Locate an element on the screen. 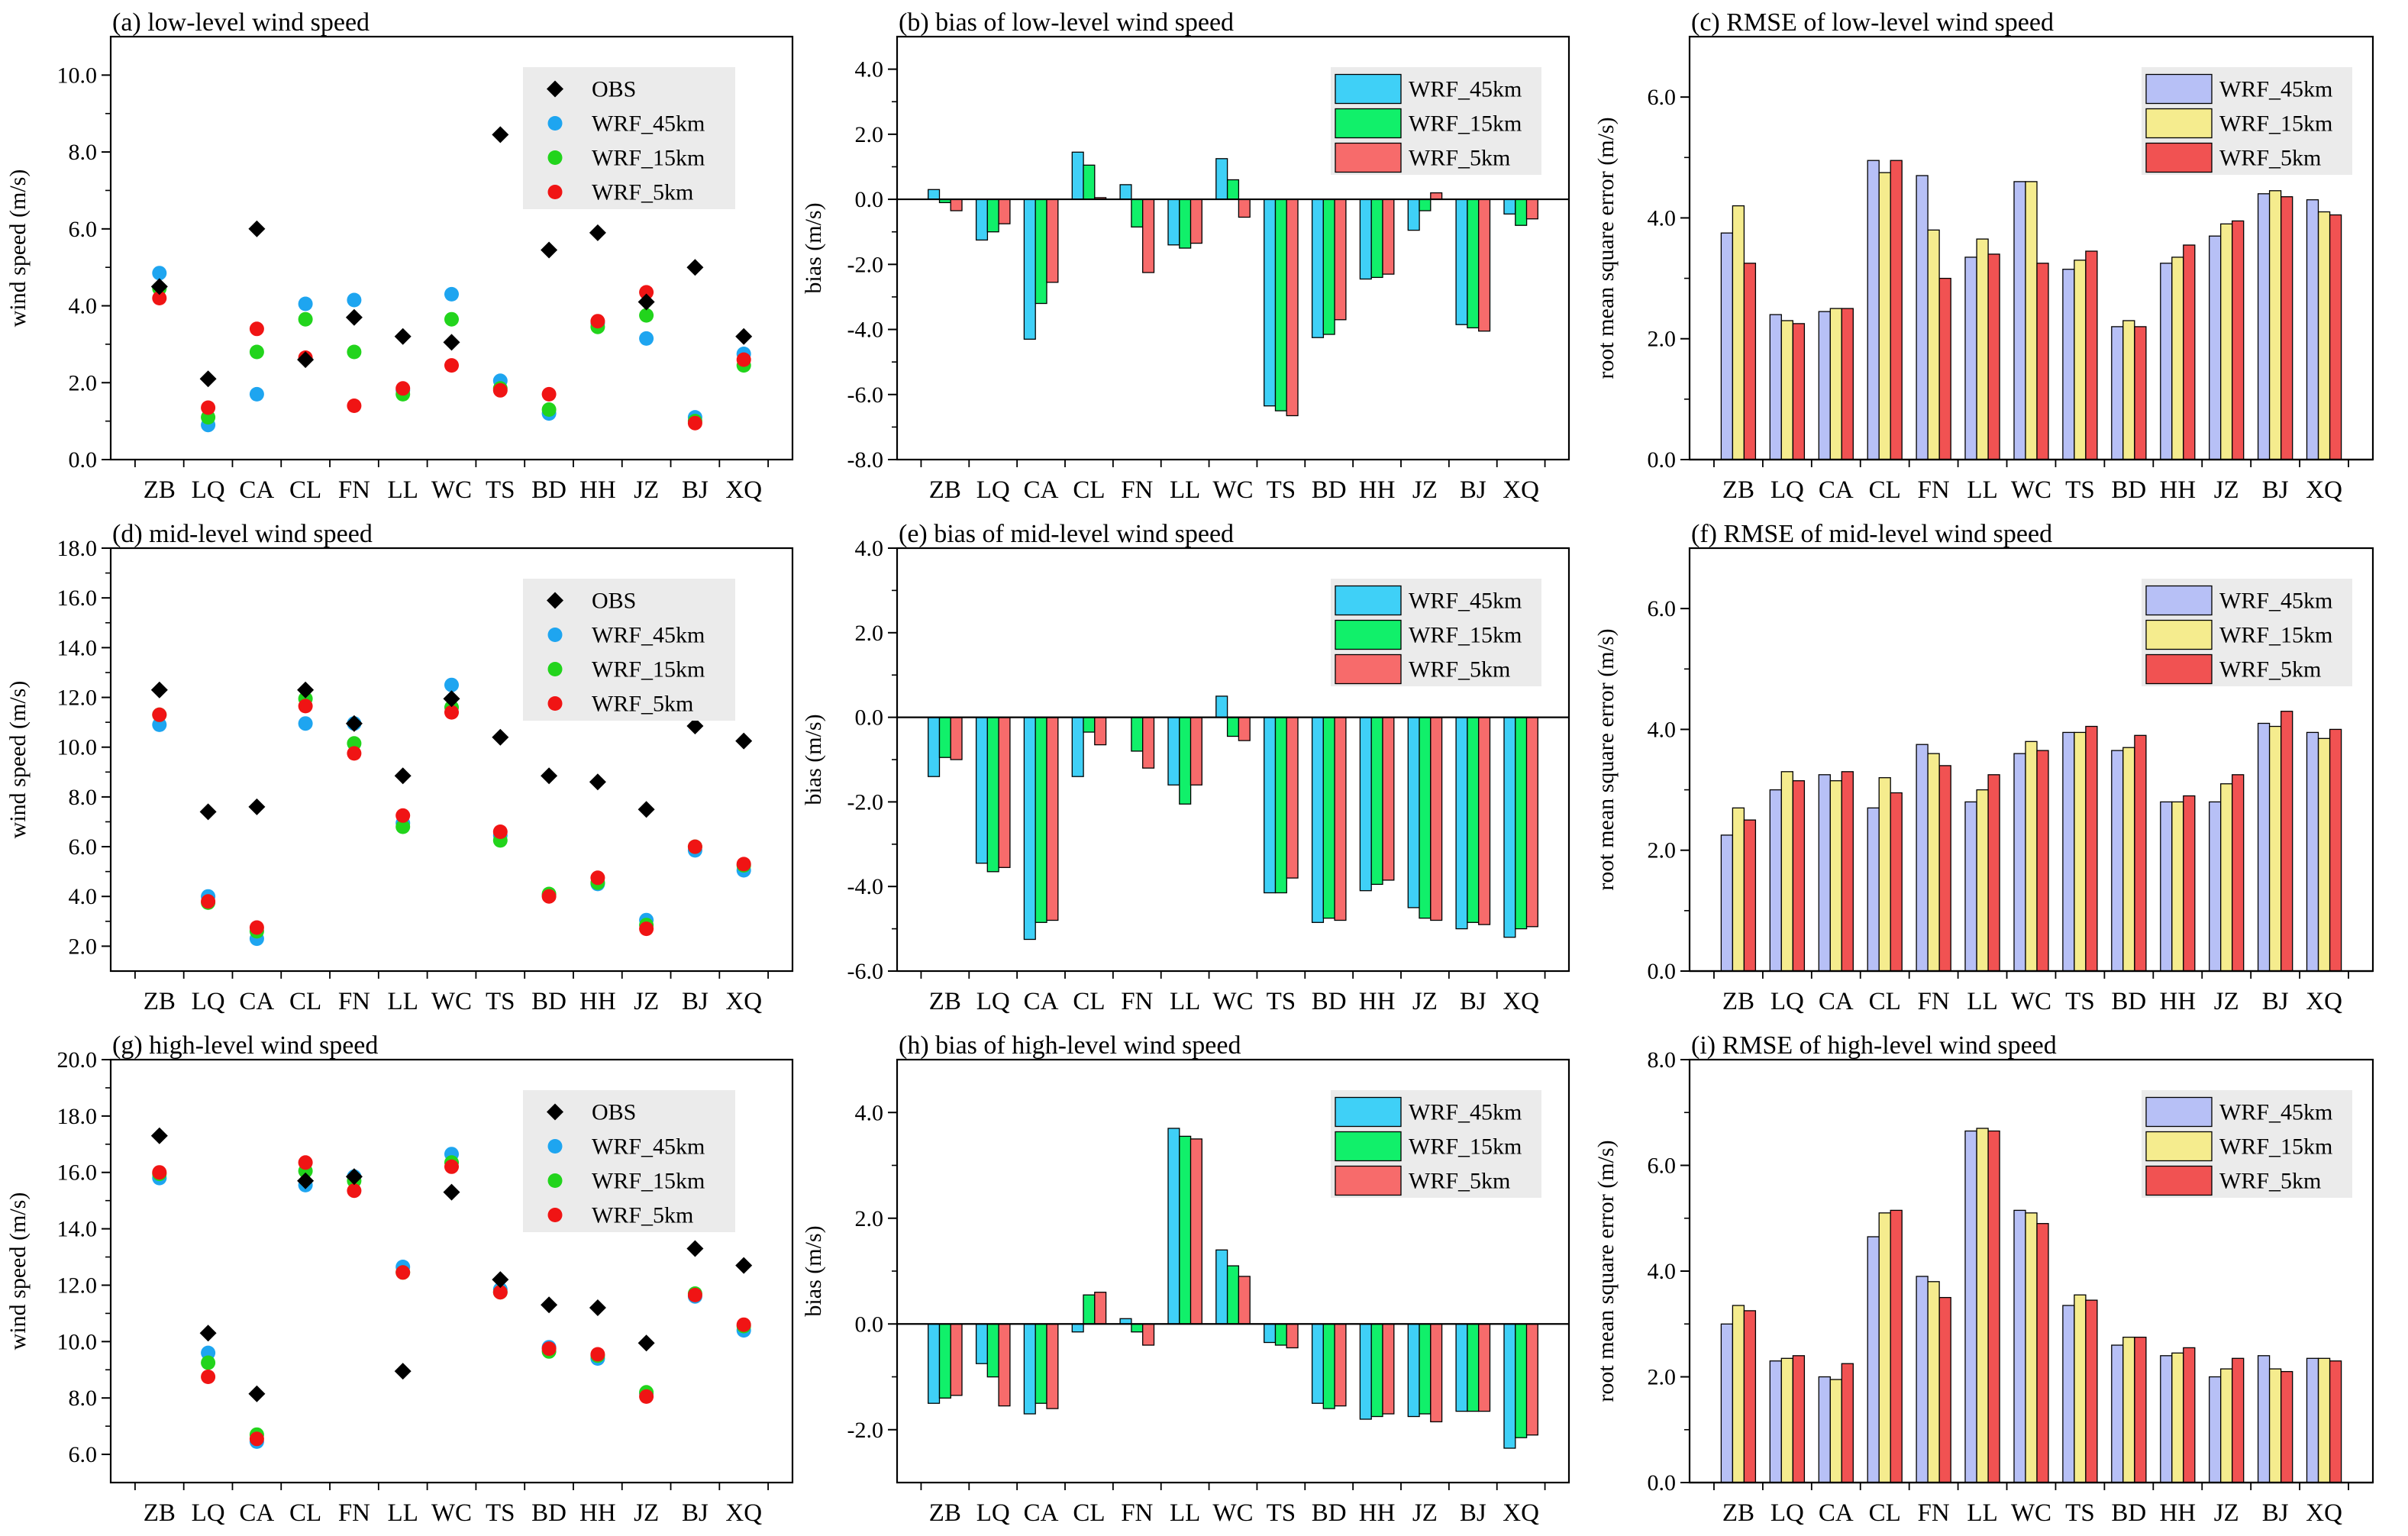 This screenshot has height=1536, width=2408. legend-label: OBS is located at coordinates (614, 1112).